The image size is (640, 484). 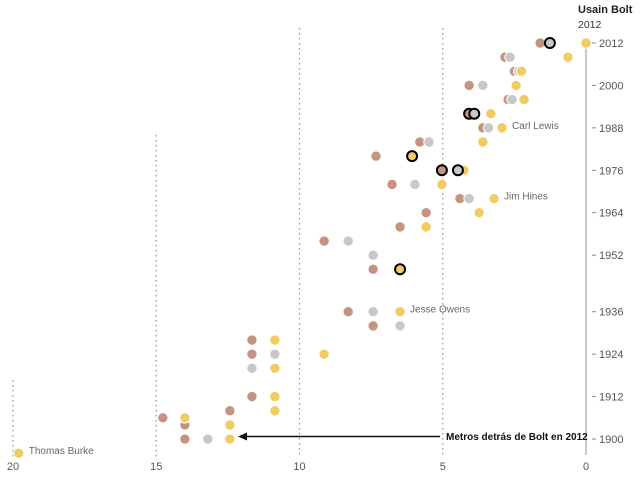 I want to click on y-tick-label: 1976, so click(x=611, y=171).